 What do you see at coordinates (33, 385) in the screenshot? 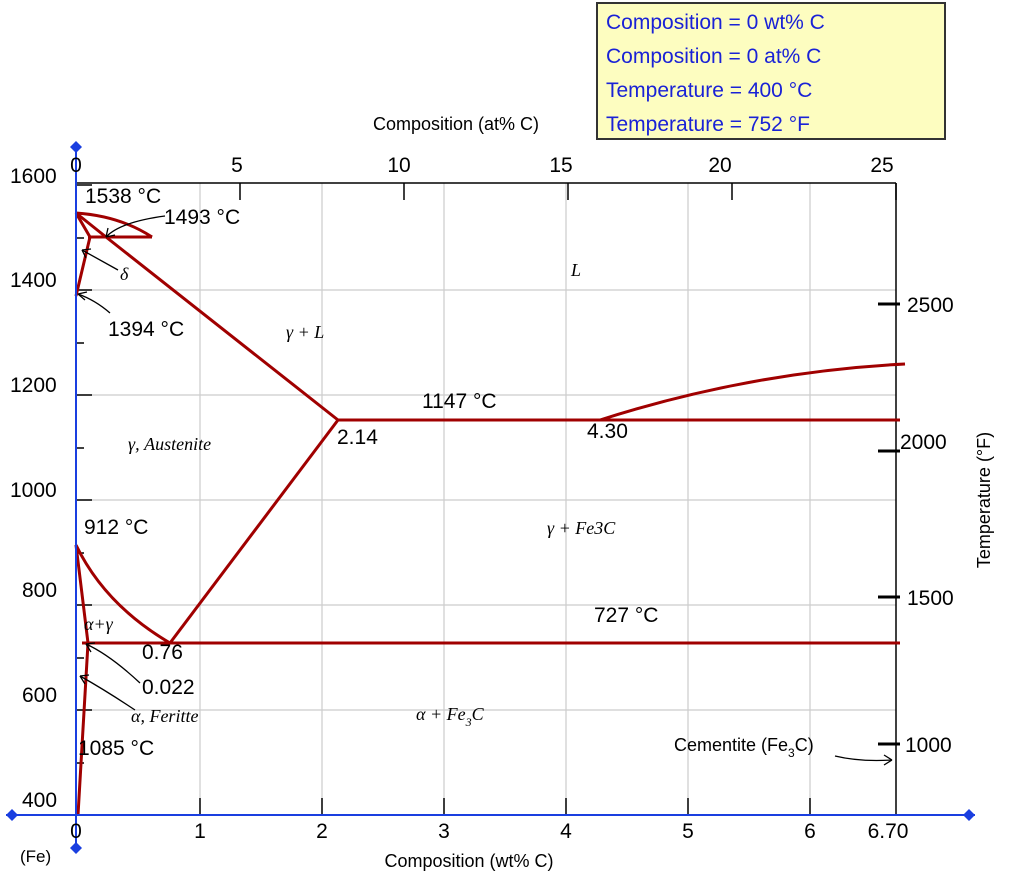
I see `left-tick-label: 1200` at bounding box center [33, 385].